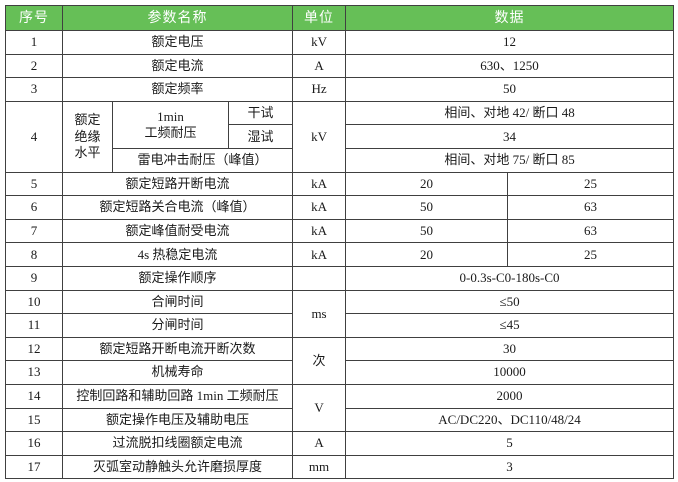  Describe the element at coordinates (34, 231) in the screenshot. I see `cell-no: 7` at that location.